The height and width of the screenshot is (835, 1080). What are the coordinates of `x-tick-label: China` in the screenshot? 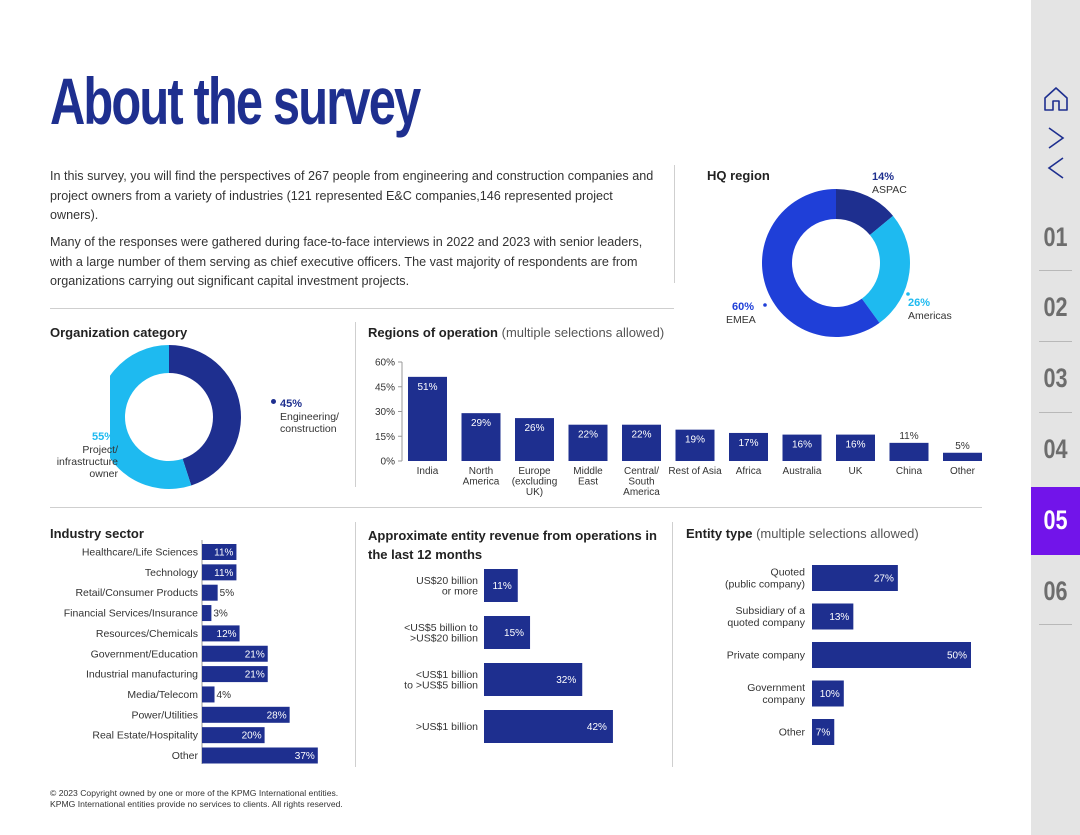 It's located at (909, 471).